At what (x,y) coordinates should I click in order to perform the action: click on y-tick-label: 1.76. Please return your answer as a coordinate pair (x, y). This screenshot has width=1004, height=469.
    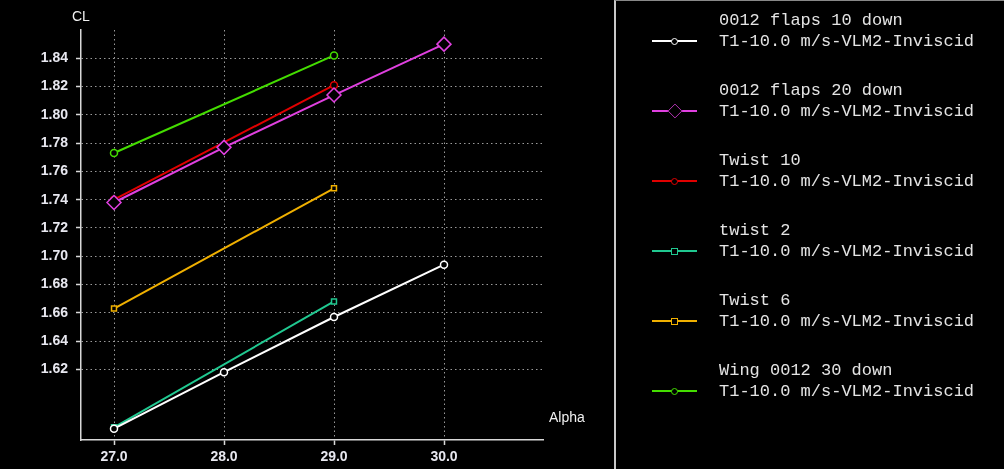
    Looking at the image, I should click on (54, 170).